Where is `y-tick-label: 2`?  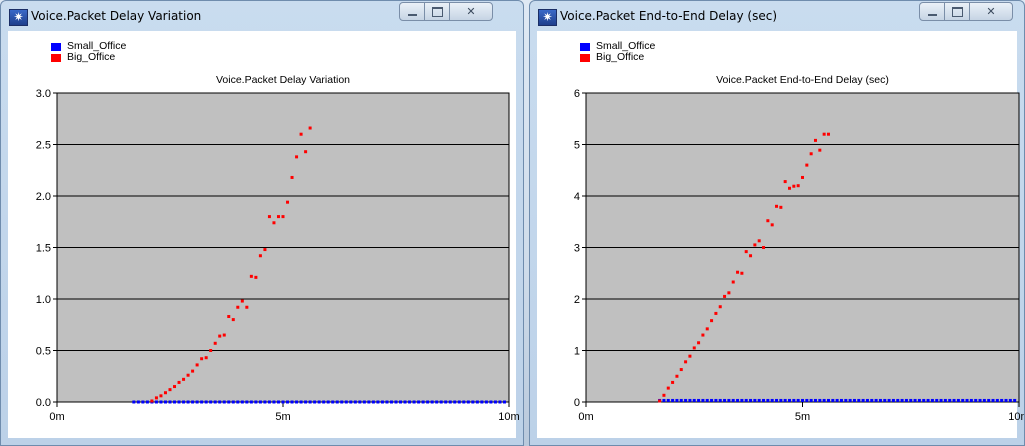 y-tick-label: 2 is located at coordinates (577, 300).